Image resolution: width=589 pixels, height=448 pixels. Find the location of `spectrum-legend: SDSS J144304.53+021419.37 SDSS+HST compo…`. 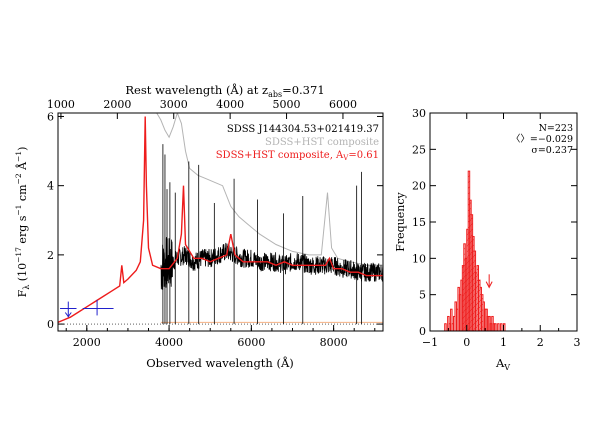

spectrum-legend: SDSS J144304.53+021419.37 SDSS+HST compo… is located at coordinates (297, 143).